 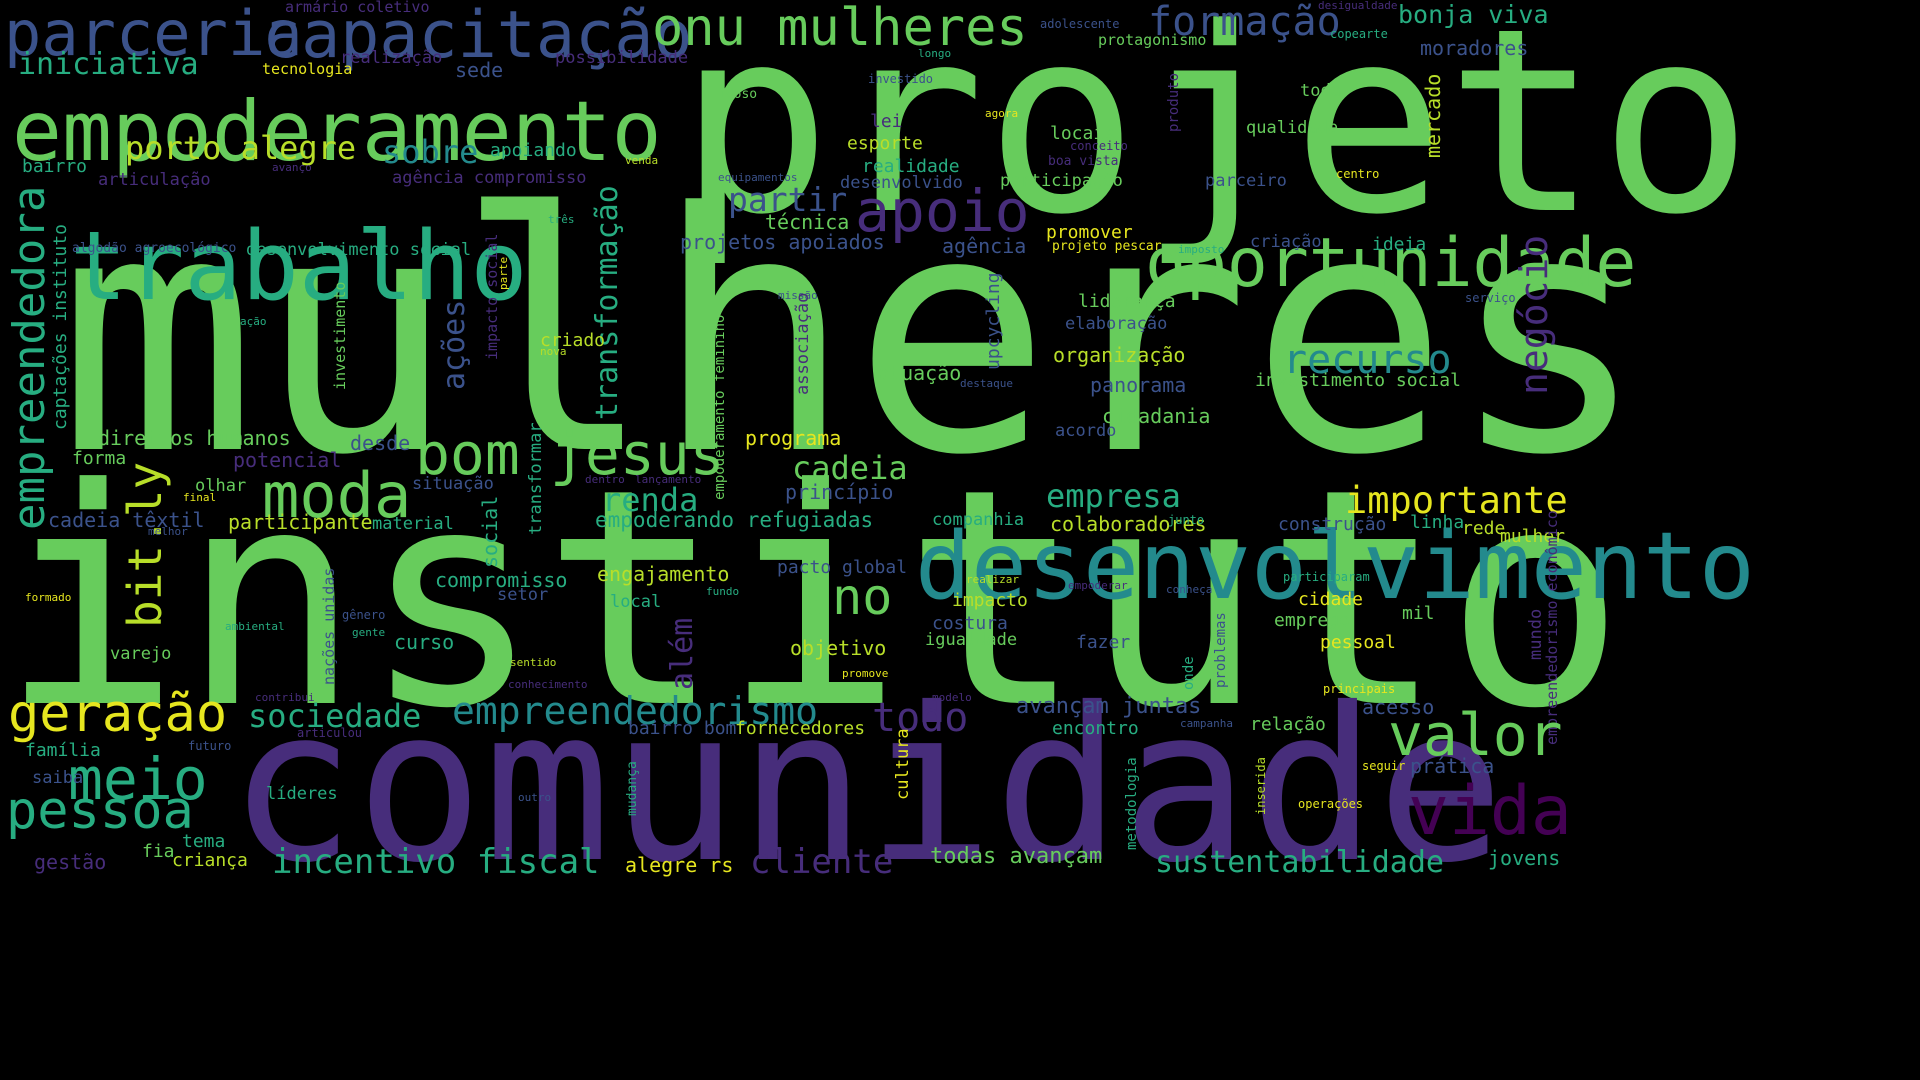 I want to click on word-todo: todo, so click(x=920, y=718).